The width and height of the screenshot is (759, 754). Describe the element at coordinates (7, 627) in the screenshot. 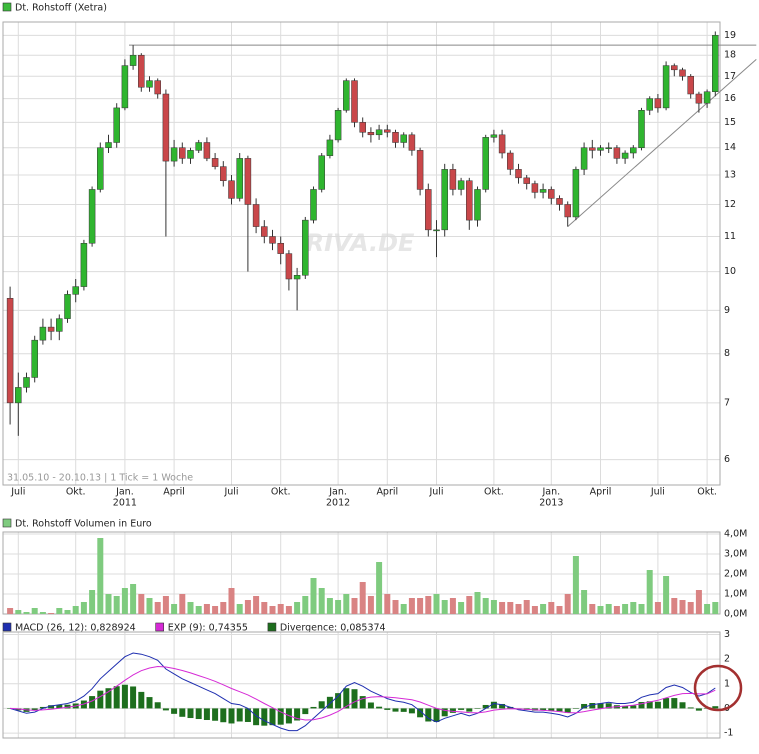

I see `legend-swatch` at that location.